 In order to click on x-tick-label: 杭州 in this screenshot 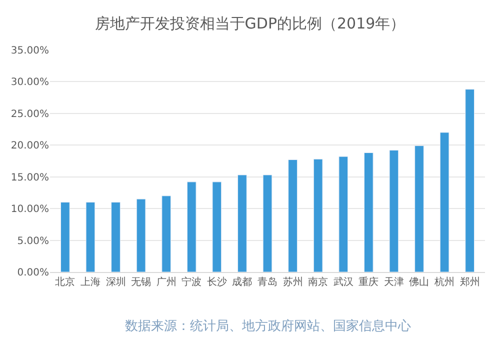, I will do `click(444, 282)`.